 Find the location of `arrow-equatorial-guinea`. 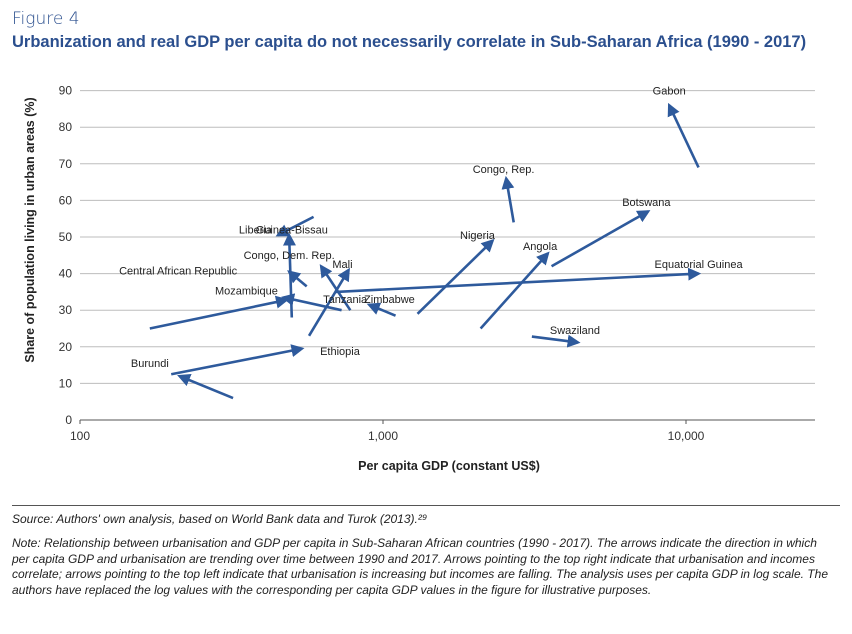

arrow-equatorial-guinea is located at coordinates (518, 280).